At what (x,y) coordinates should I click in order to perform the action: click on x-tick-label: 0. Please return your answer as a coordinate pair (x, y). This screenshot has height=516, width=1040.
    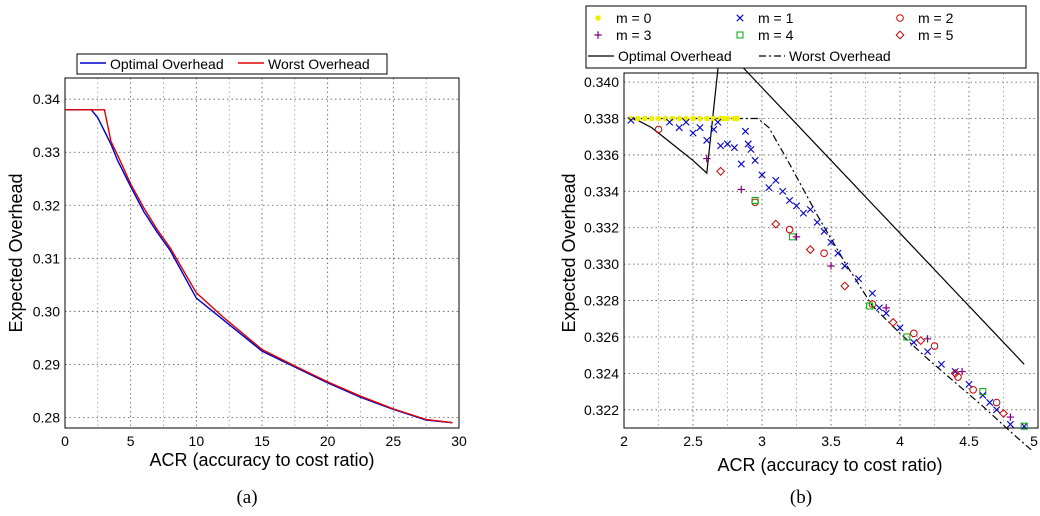
    Looking at the image, I should click on (65, 441).